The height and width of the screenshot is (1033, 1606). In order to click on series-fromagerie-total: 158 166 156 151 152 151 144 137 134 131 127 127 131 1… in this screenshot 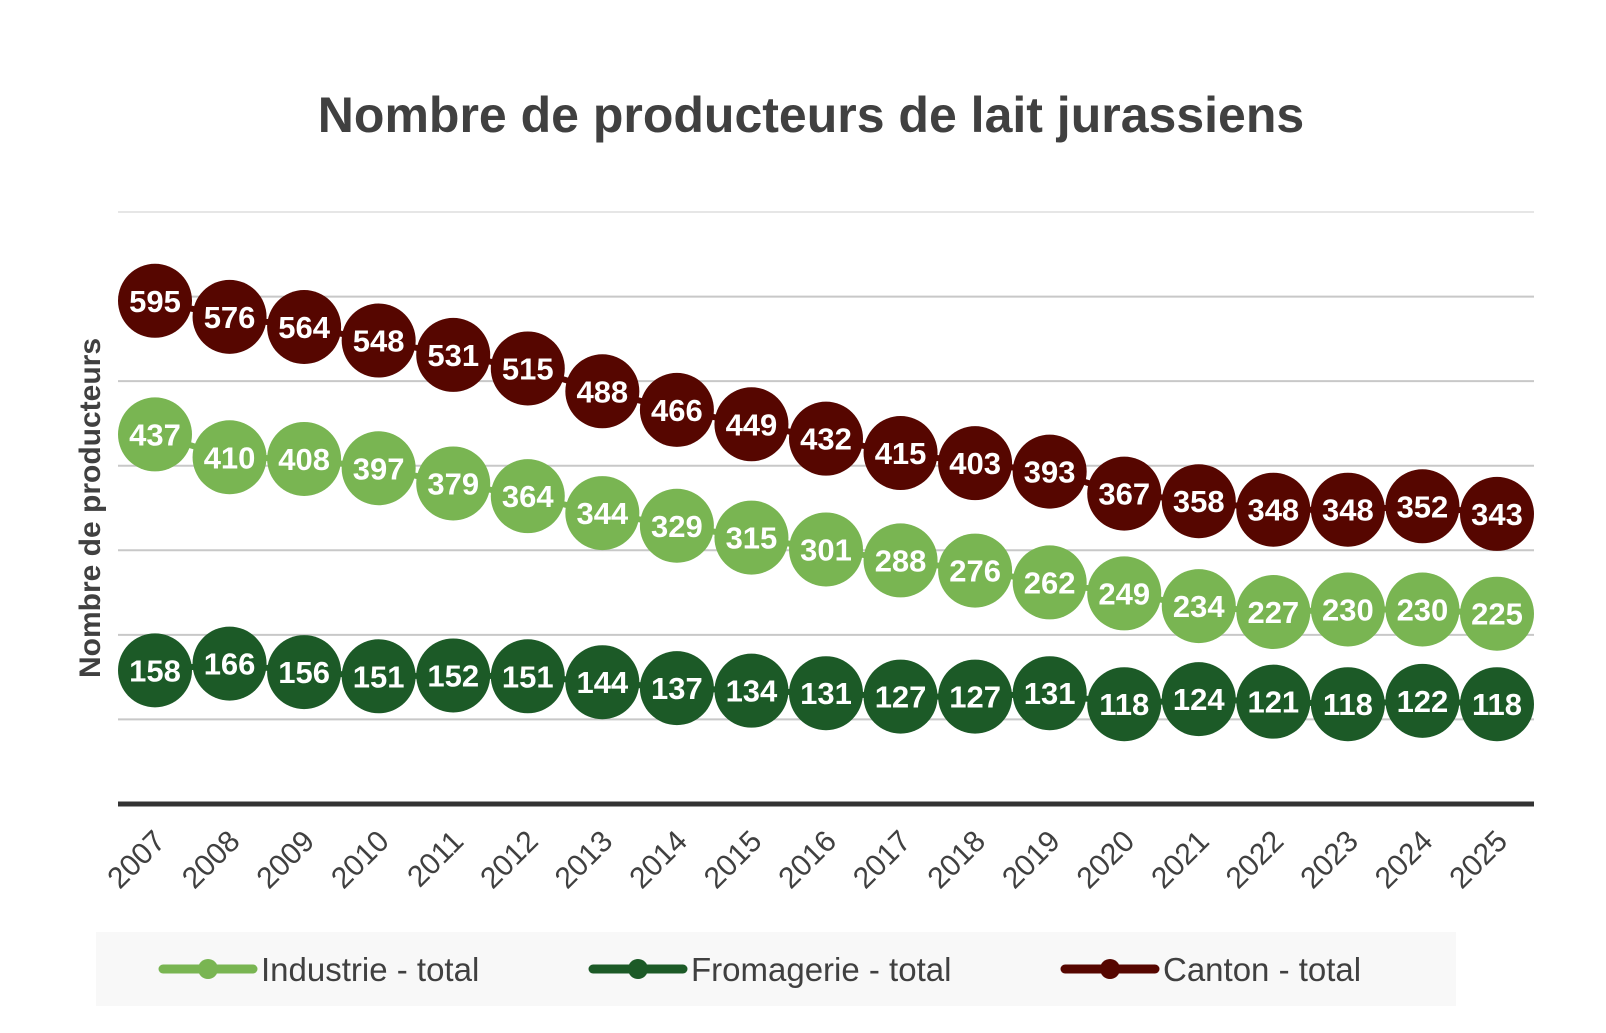, I will do `click(826, 684)`.